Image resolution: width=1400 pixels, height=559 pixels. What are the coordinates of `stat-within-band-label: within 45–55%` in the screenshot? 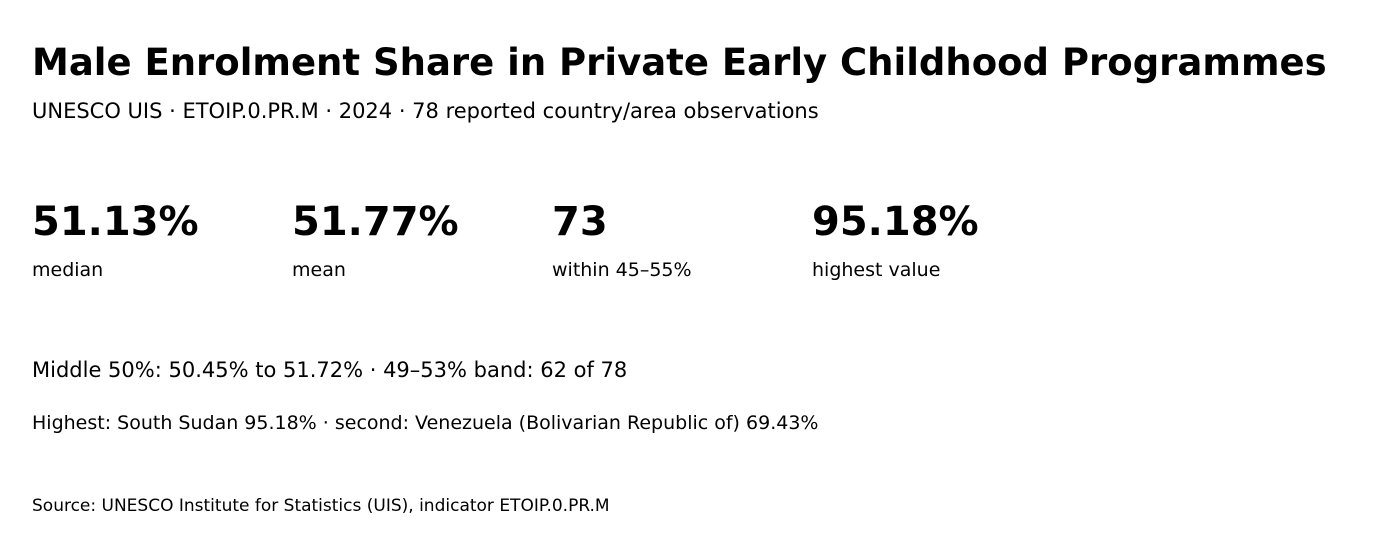 It's located at (622, 270).